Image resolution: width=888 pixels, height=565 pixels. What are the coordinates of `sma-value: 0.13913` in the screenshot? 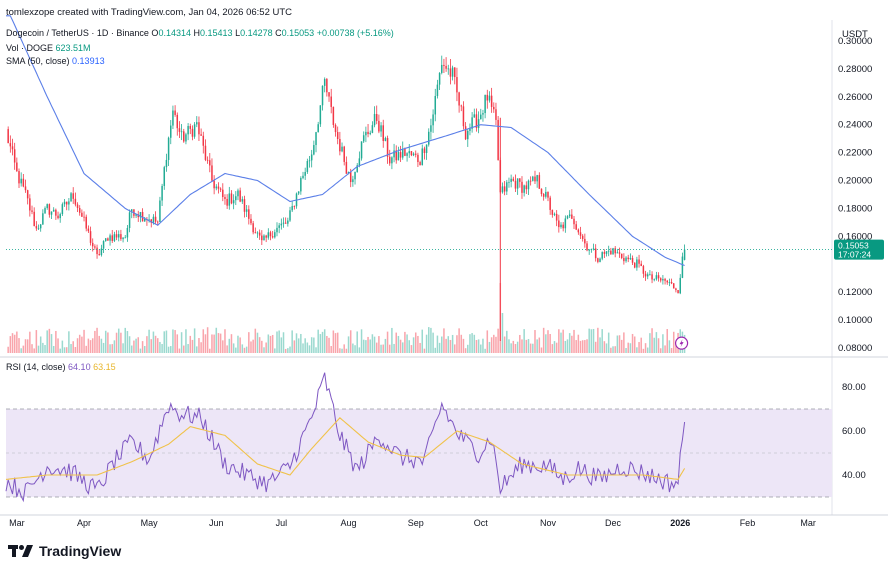 It's located at (88, 61).